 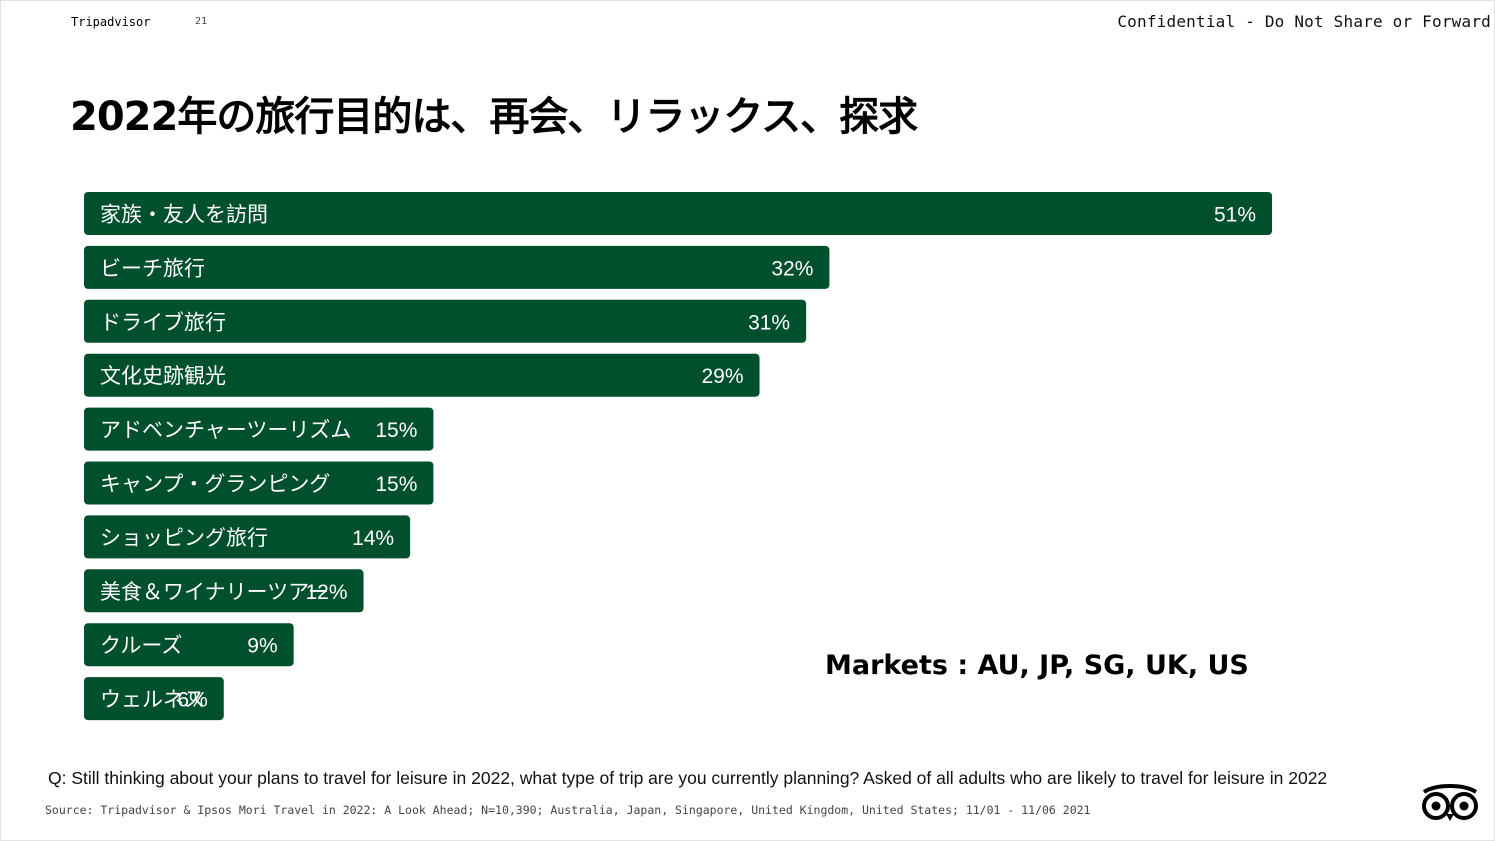 I want to click on bar-value-label-4: 15%, so click(x=396, y=430).